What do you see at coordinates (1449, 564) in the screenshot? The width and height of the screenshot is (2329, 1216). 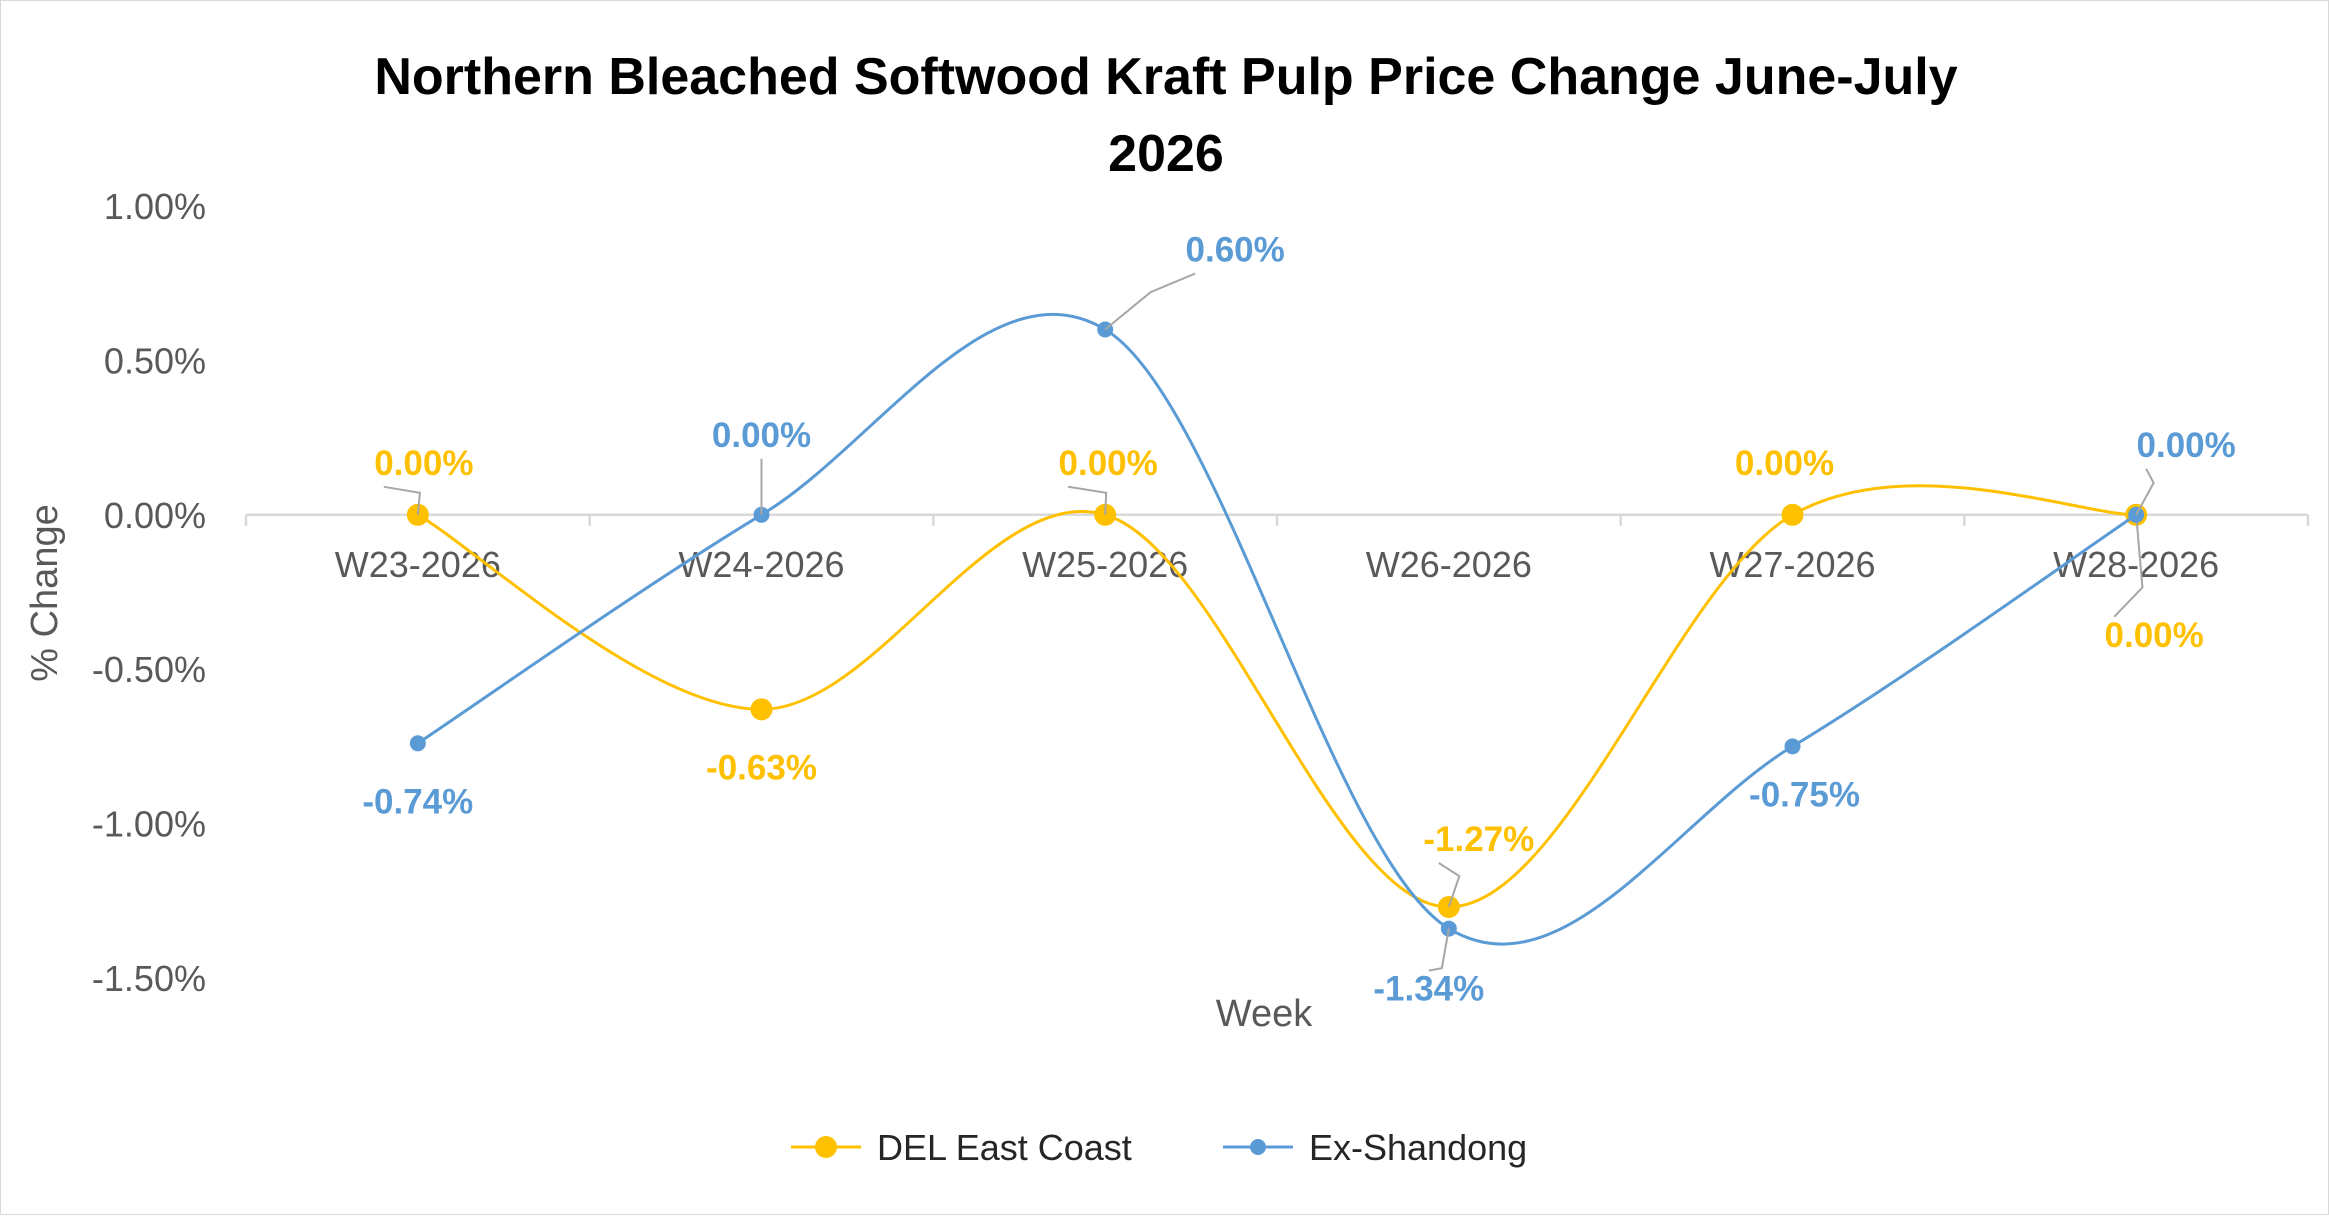 I see `x-tick-label: W26-2026` at bounding box center [1449, 564].